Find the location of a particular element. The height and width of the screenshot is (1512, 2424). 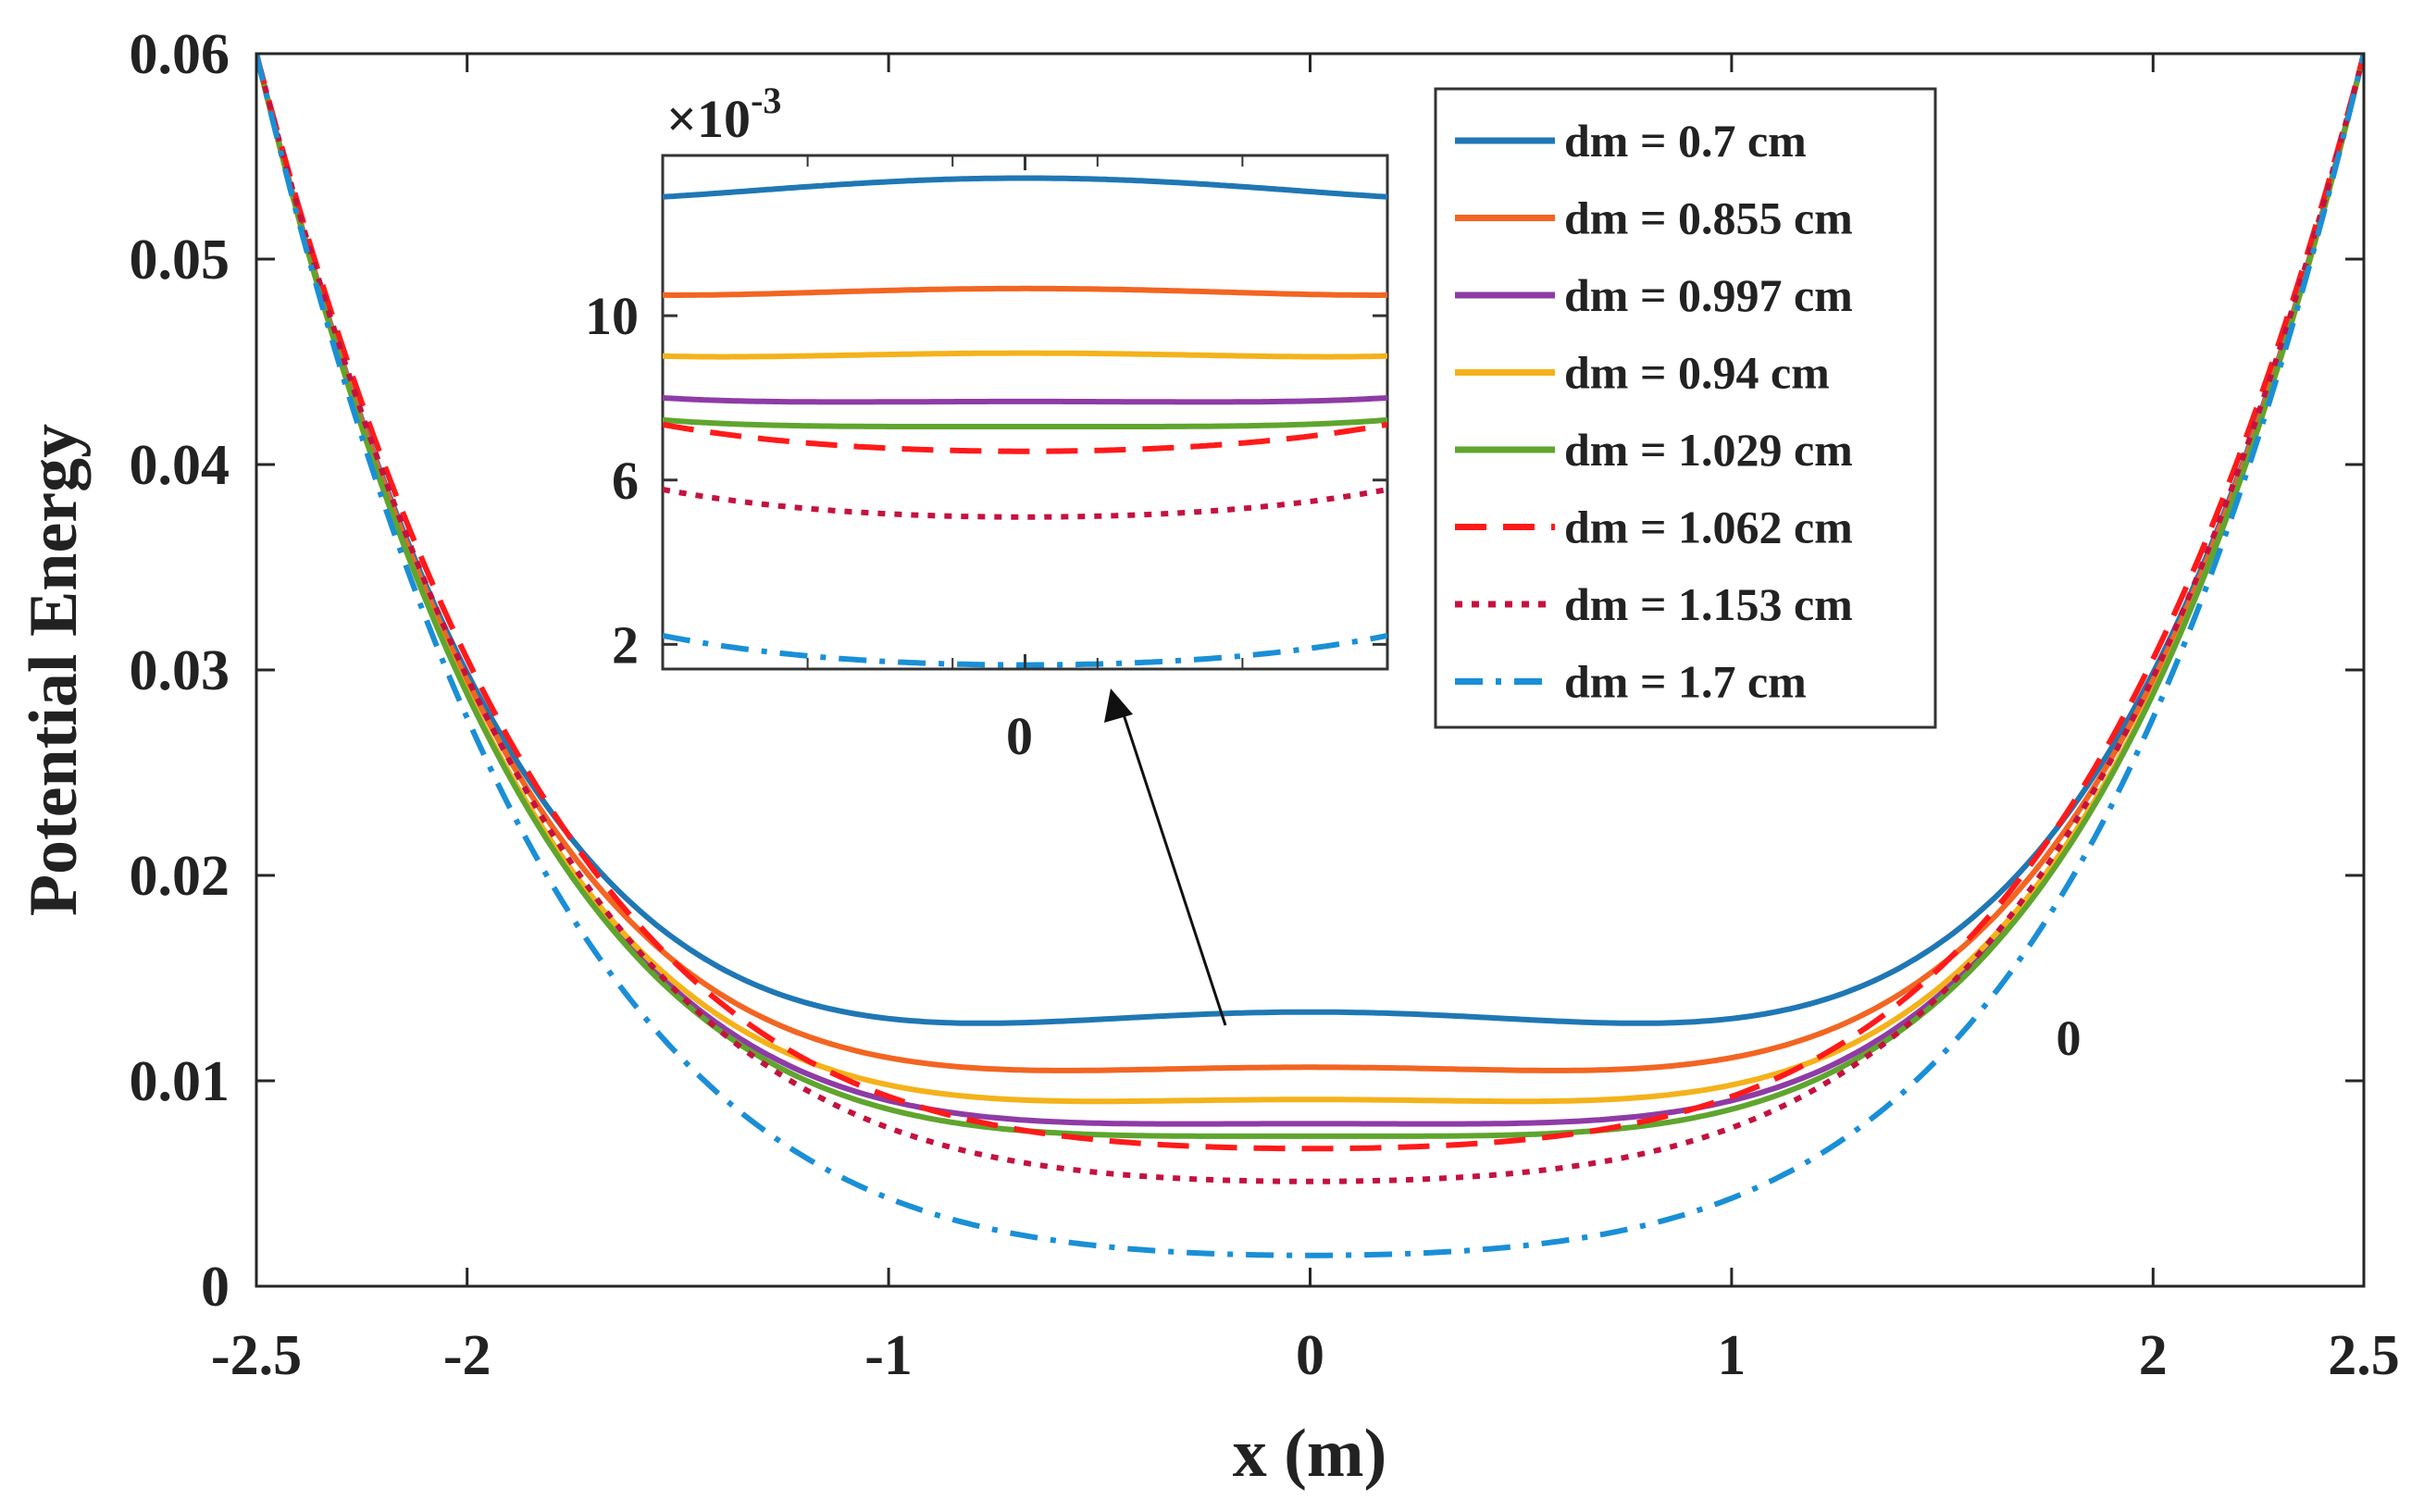

legend-label: dm = 1.029 cm is located at coordinates (1708, 450).